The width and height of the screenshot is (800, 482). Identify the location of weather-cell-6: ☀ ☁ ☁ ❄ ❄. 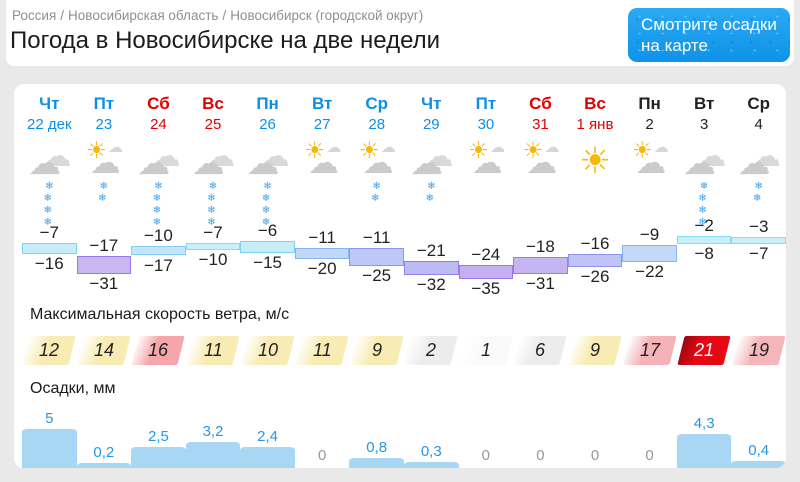
(376, 172).